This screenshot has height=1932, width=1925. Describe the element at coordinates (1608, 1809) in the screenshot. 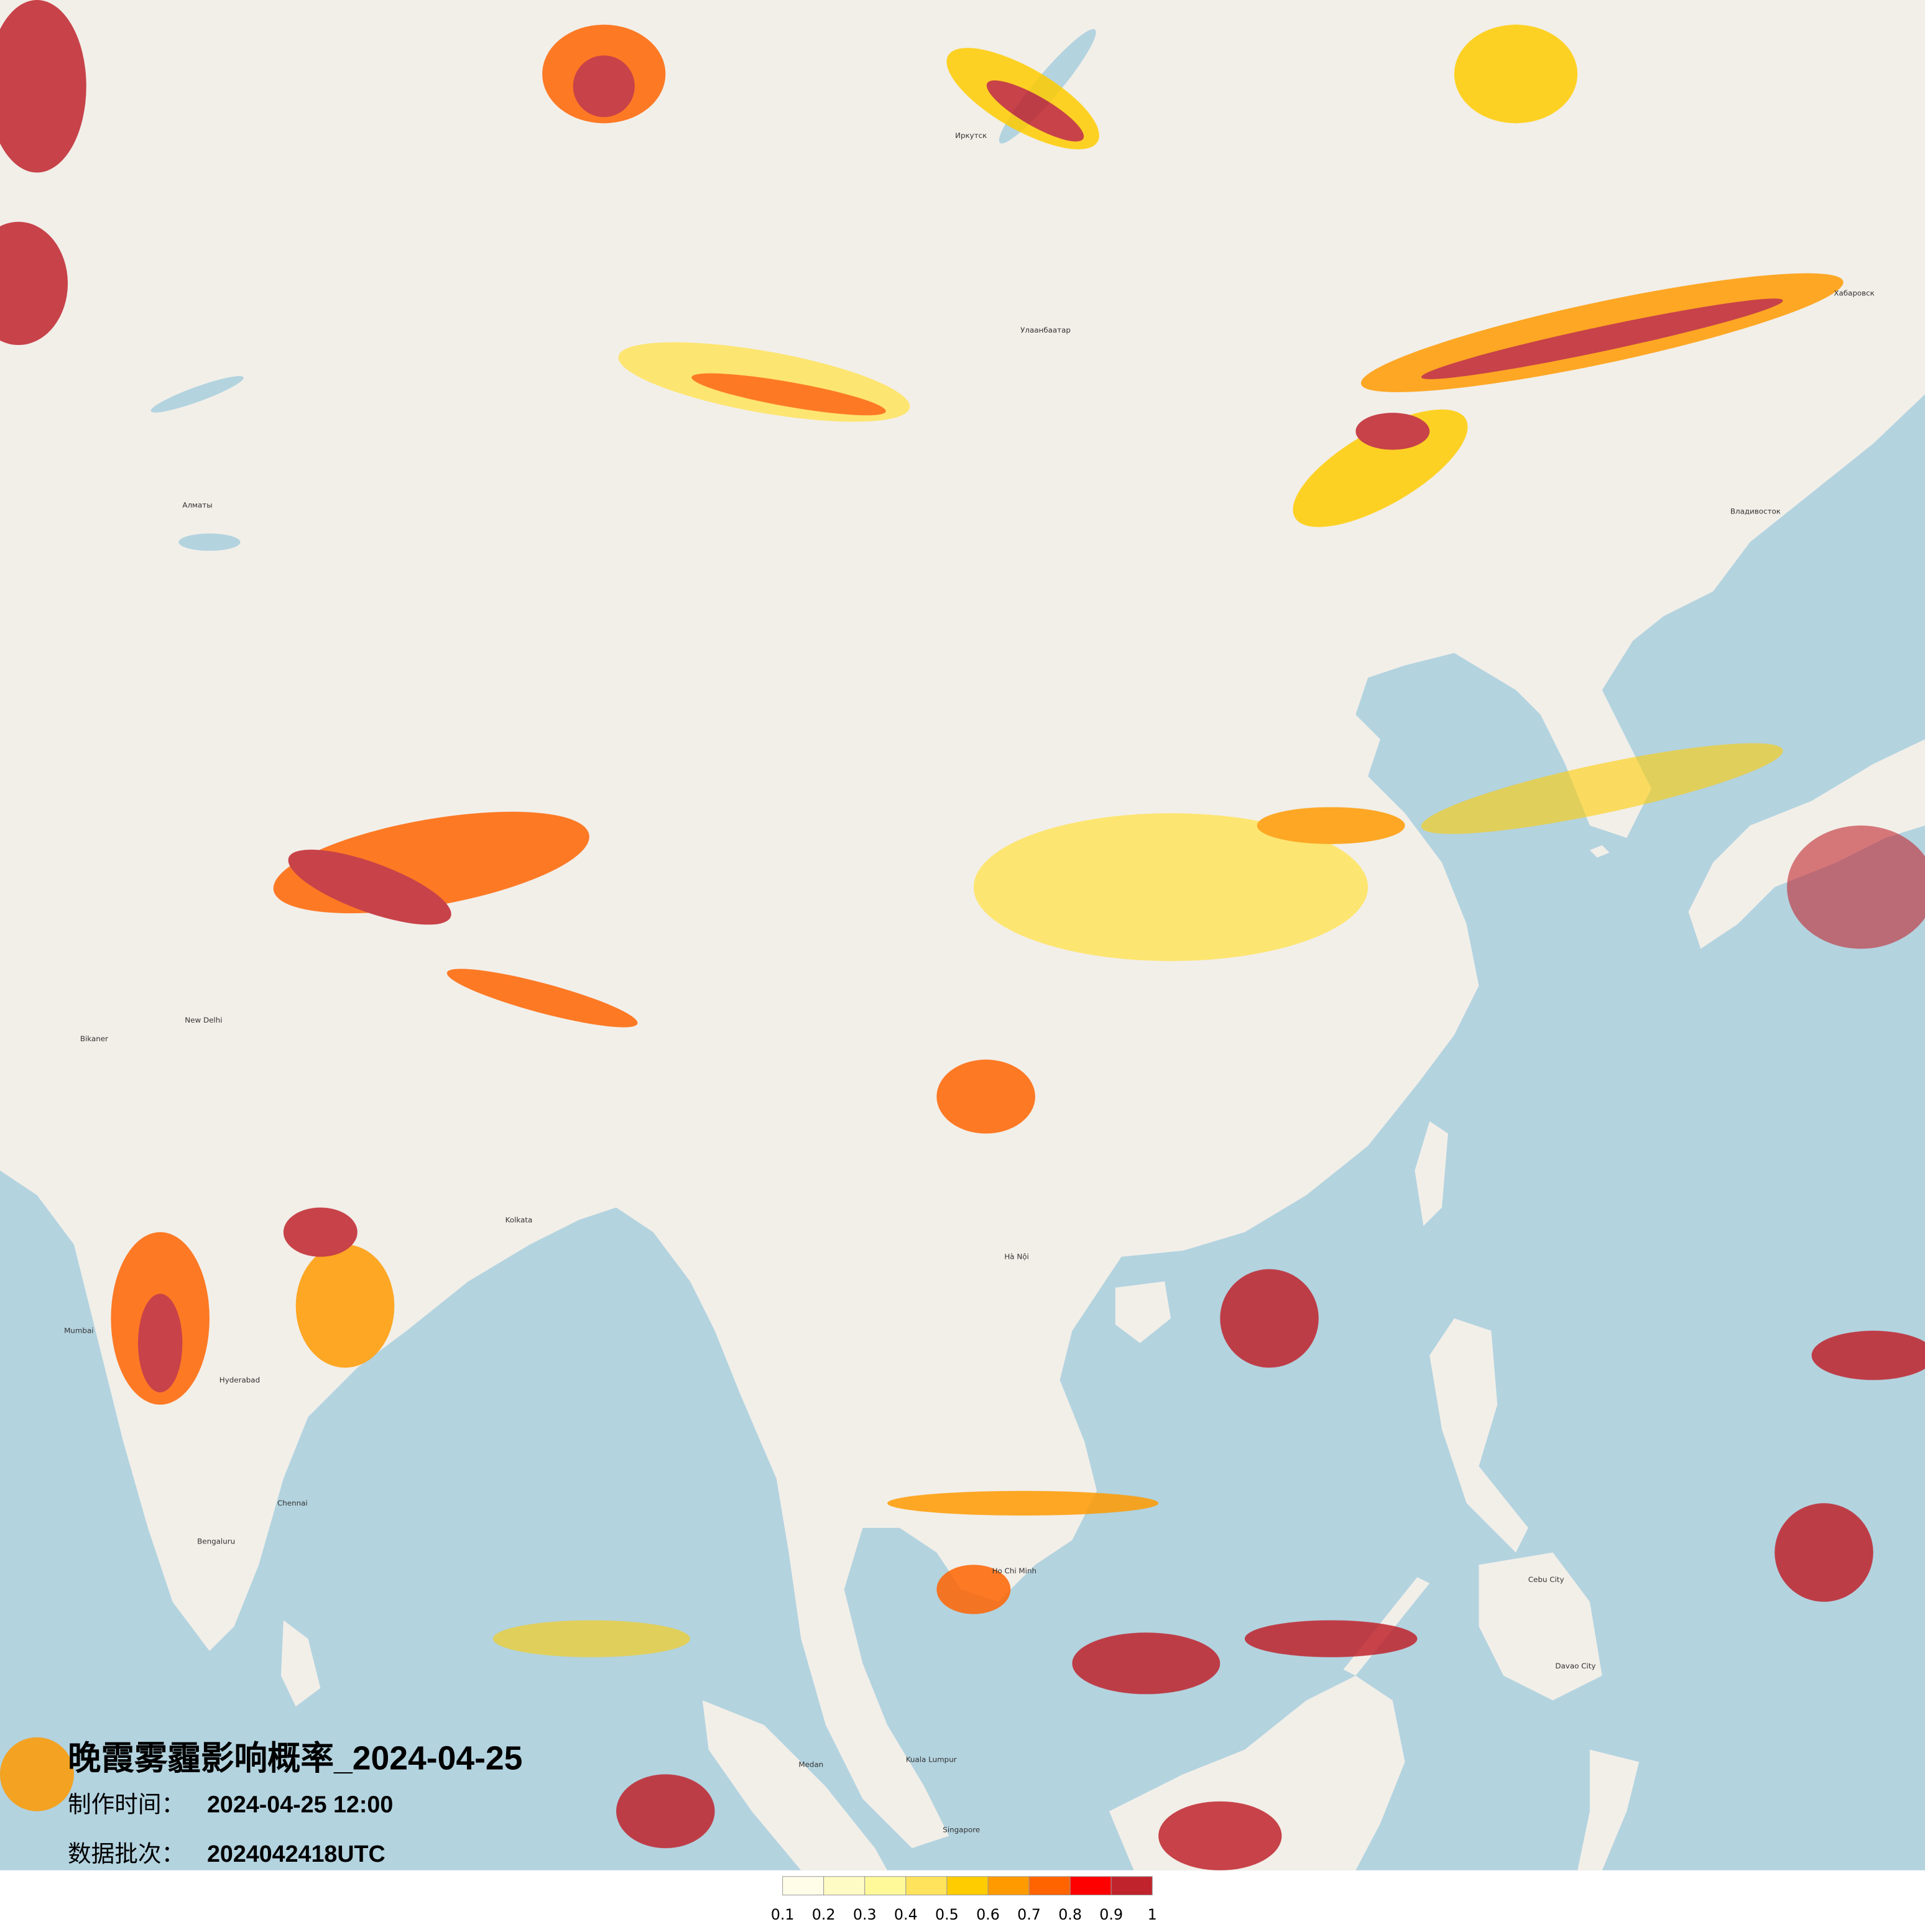

I see `land-sulawesi` at that location.